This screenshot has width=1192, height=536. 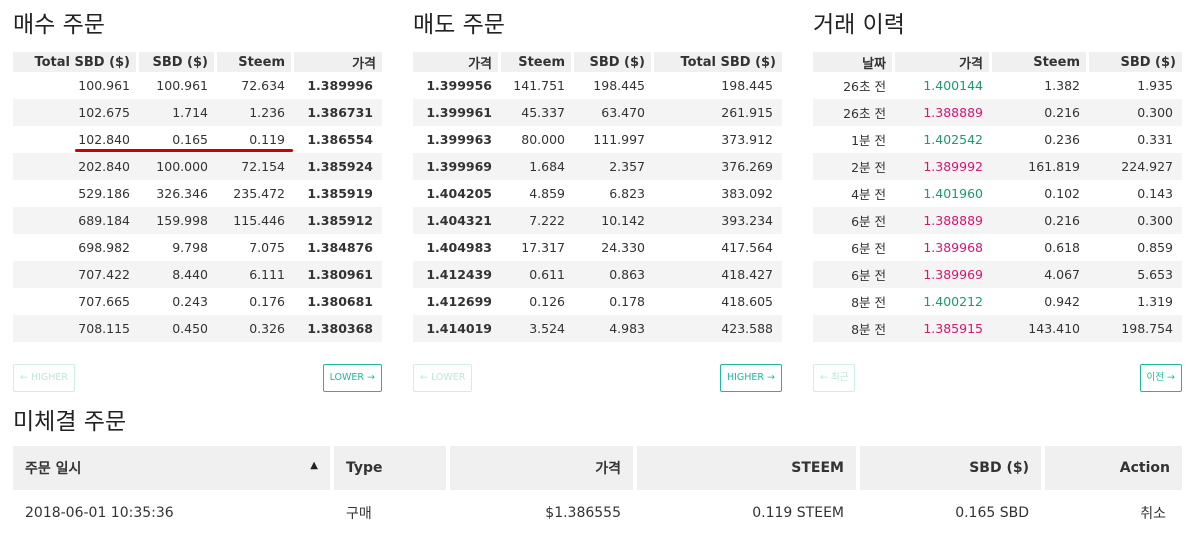 I want to click on sbd-cell: 0.143, so click(x=1155, y=193).